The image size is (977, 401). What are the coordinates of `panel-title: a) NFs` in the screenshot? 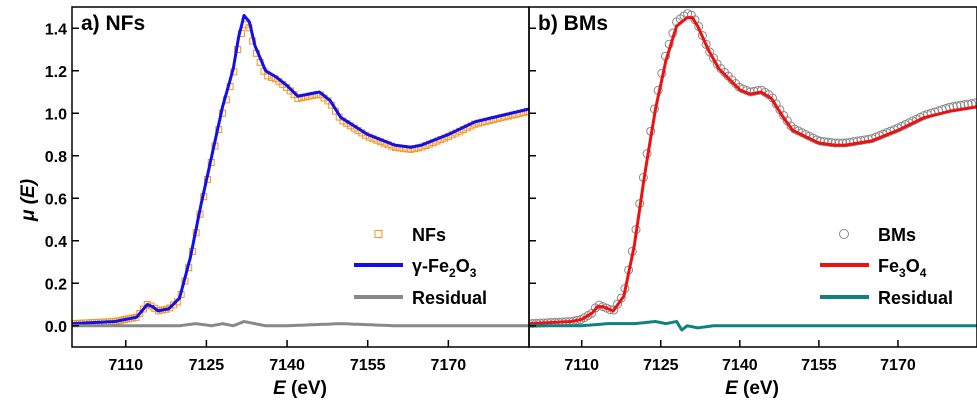 It's located at (113, 23).